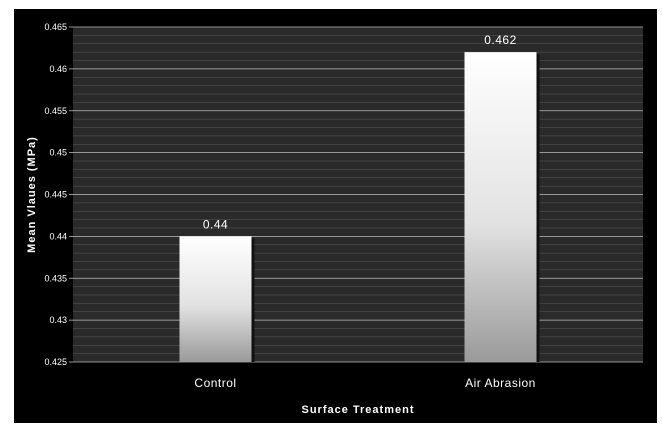  What do you see at coordinates (215, 383) in the screenshot?
I see `x-tick-label: Control` at bounding box center [215, 383].